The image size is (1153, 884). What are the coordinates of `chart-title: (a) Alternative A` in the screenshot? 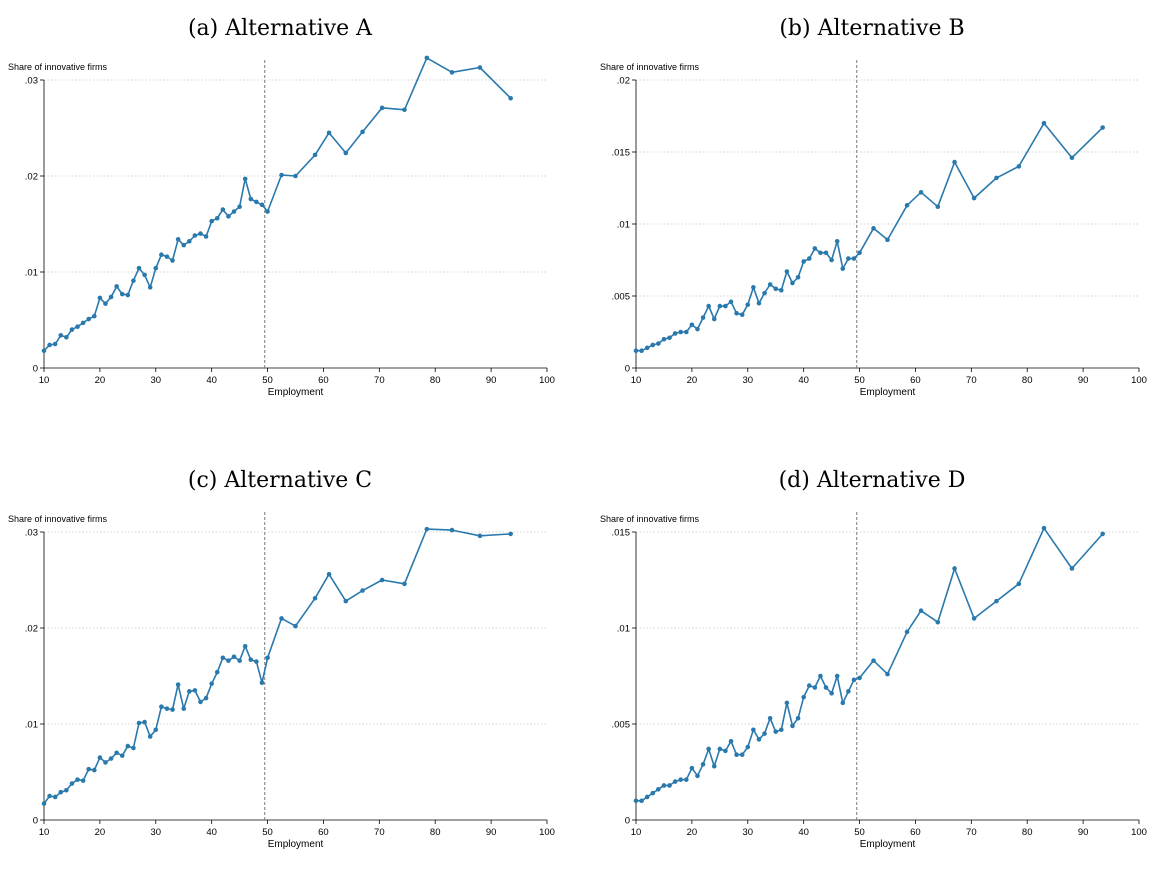 It's located at (280, 28).